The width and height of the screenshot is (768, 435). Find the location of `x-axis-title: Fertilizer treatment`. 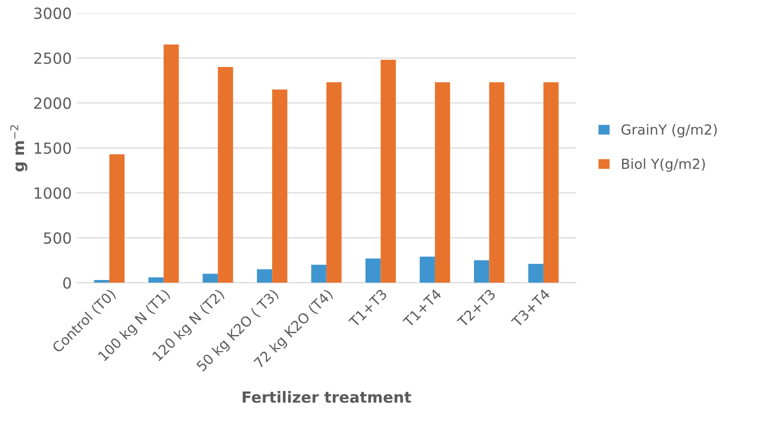

x-axis-title: Fertilizer treatment is located at coordinates (327, 397).